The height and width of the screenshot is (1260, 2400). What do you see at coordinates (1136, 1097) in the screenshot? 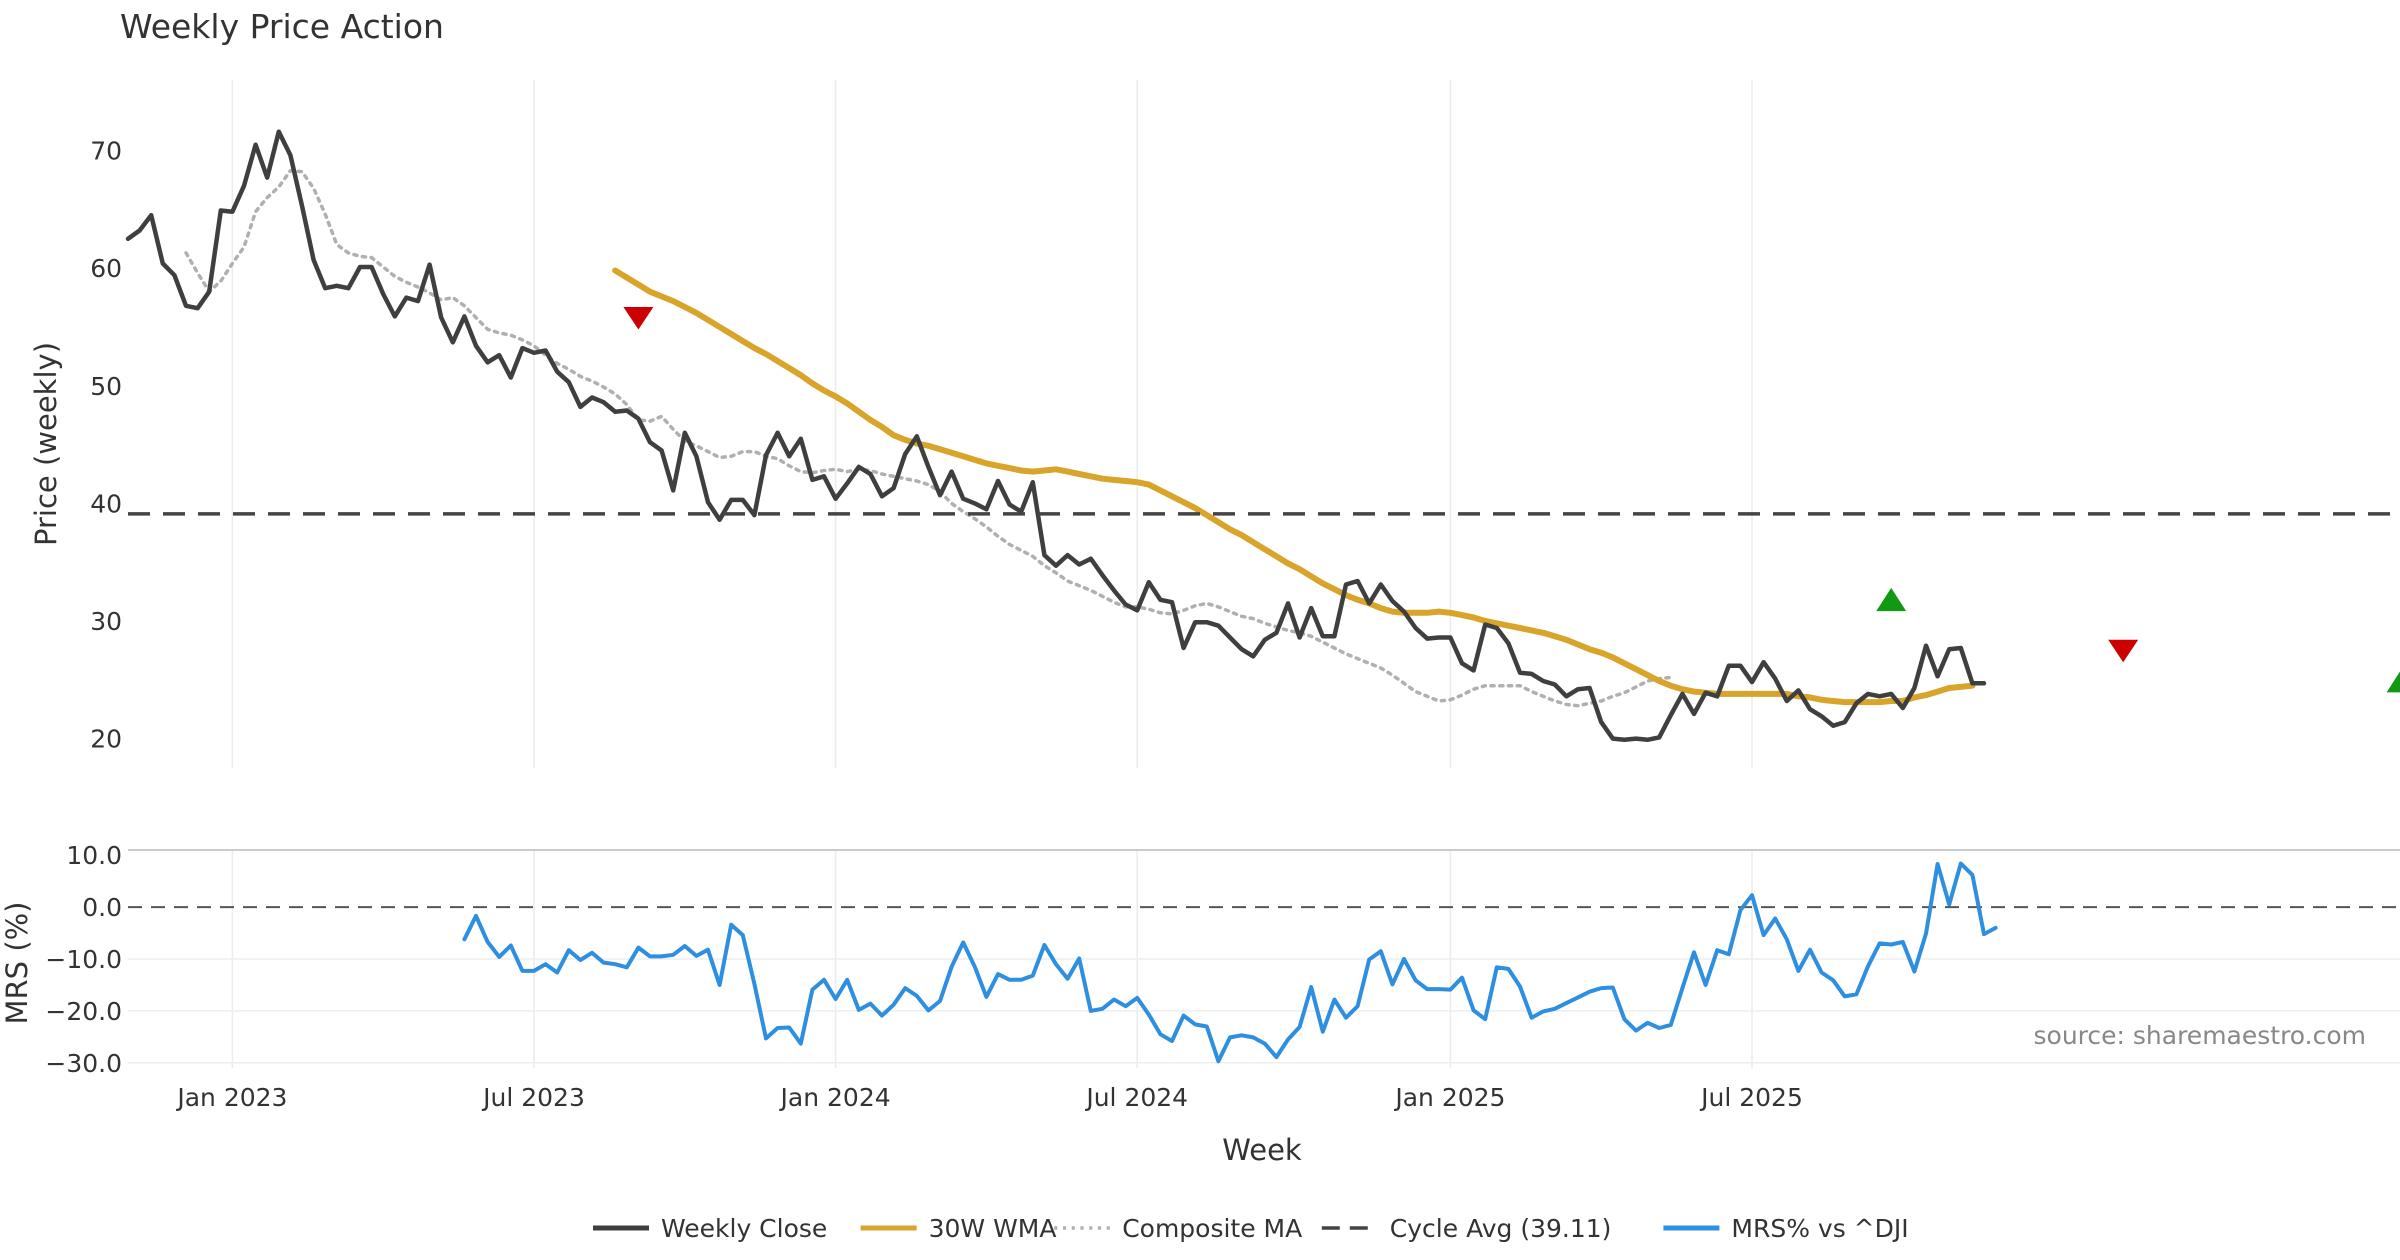
I see `x-tick-label-3: Jul 2024` at bounding box center [1136, 1097].